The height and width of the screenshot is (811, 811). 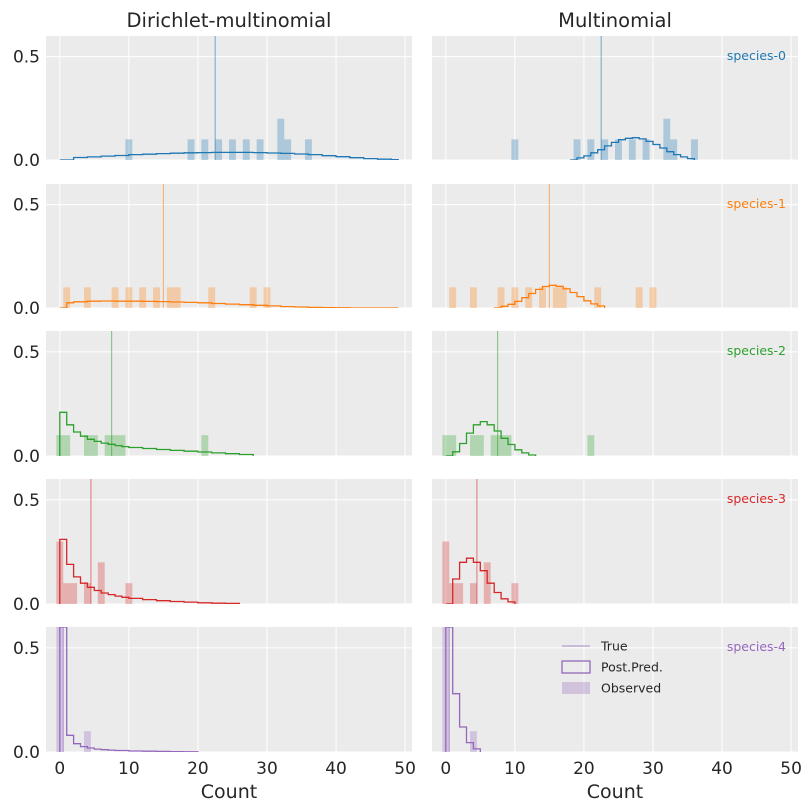 I want to click on panel-species-4-dirichlet-multinomial: 0.0 0.5 0 10 20 30 40 50 Count, so click(x=214, y=715).